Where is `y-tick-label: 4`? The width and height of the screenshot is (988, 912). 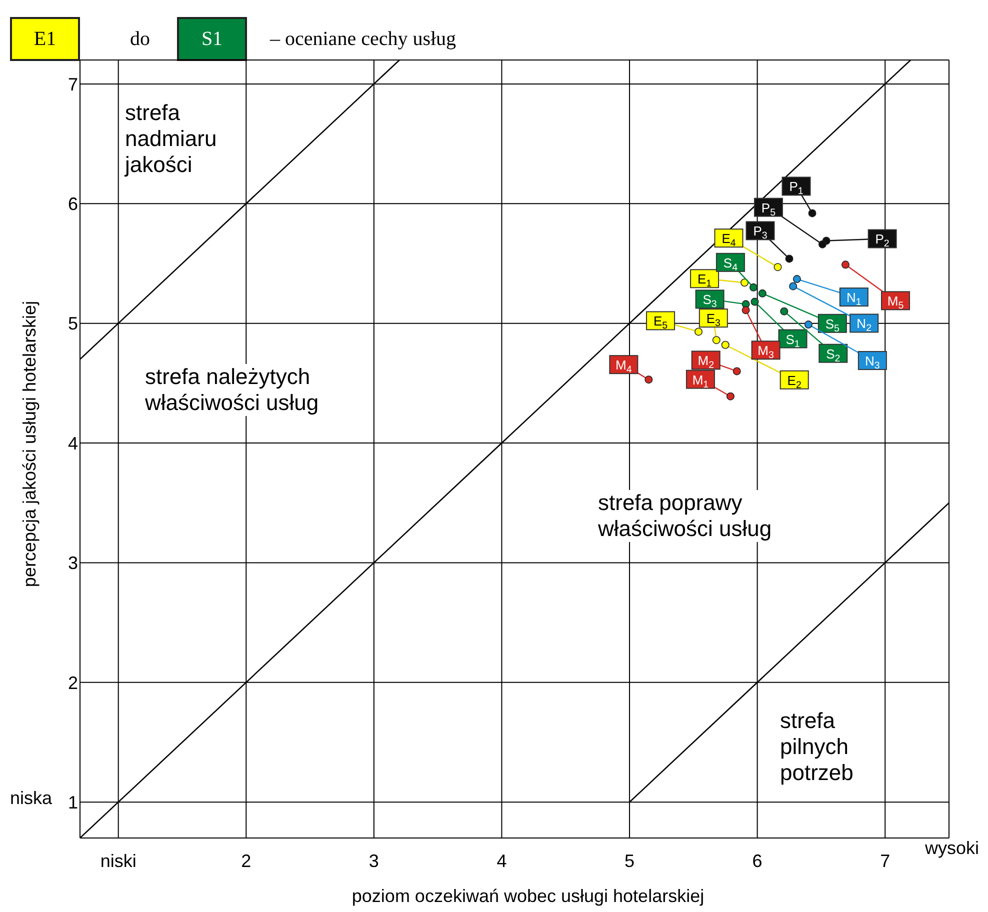
y-tick-label: 4 is located at coordinates (73, 443).